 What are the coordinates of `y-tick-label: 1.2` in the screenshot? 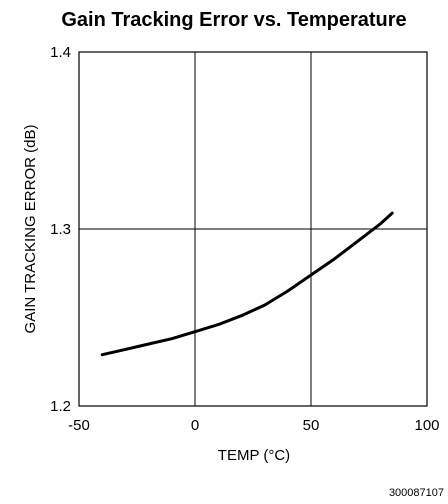 It's located at (60, 406).